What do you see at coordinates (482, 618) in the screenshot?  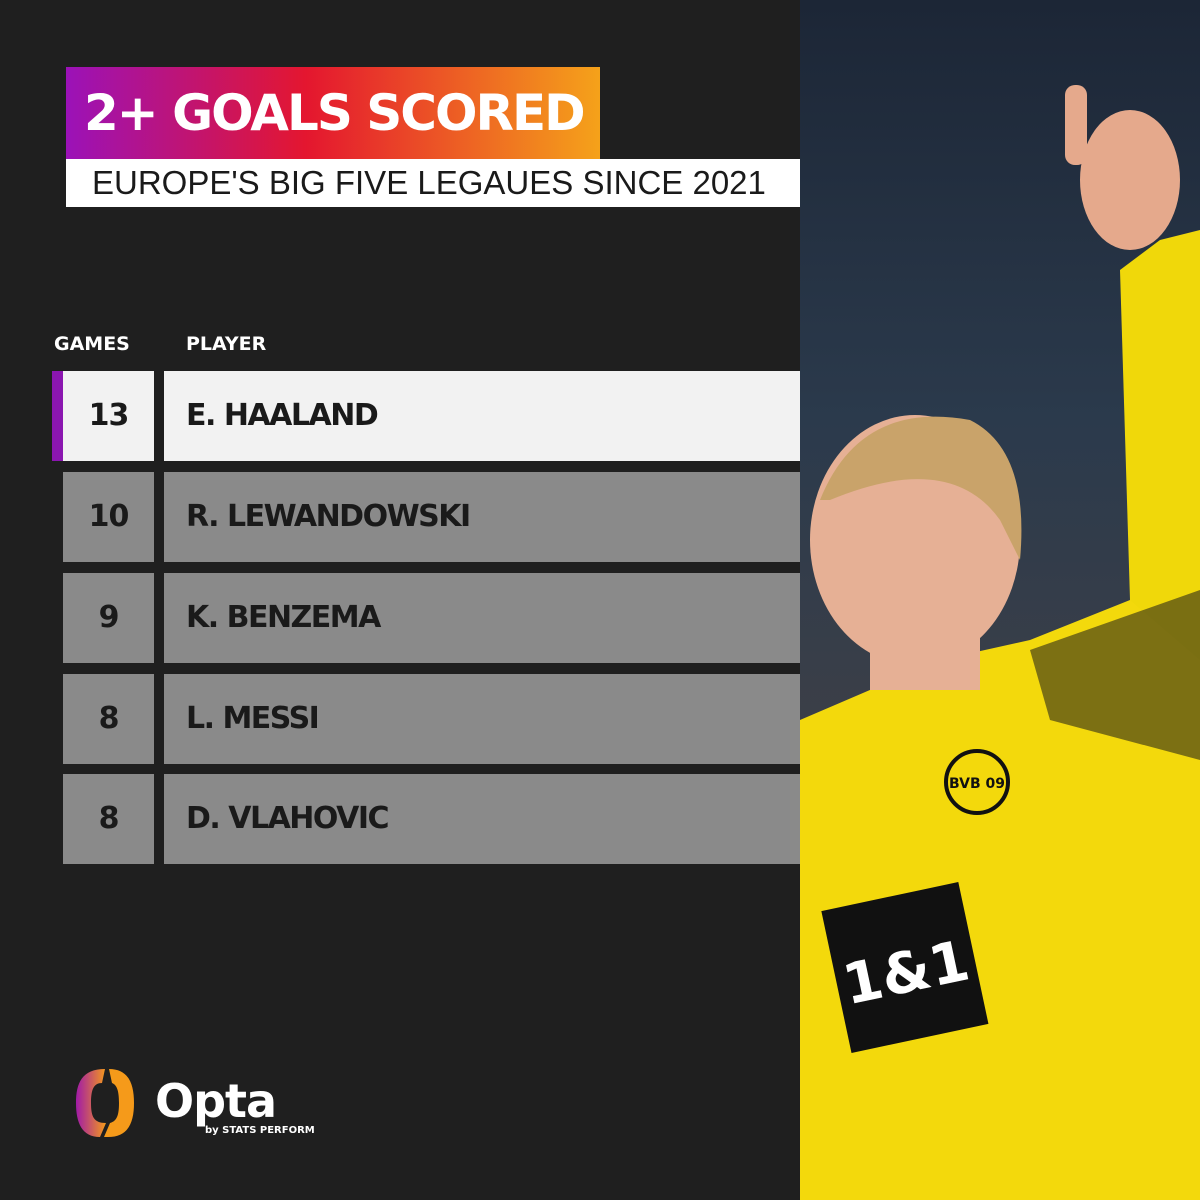 I see `player-cell: K. BENZEMA` at bounding box center [482, 618].